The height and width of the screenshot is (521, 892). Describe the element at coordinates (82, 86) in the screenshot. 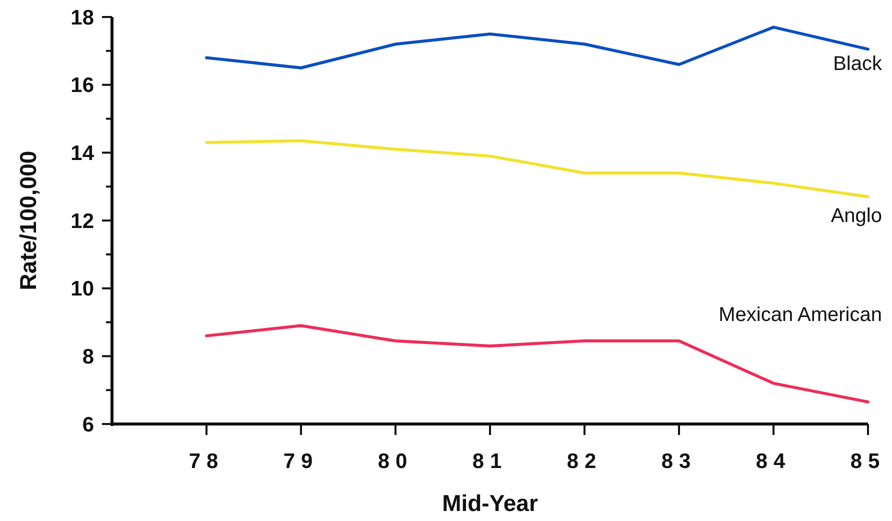

I see `y-tick-label: 16` at that location.